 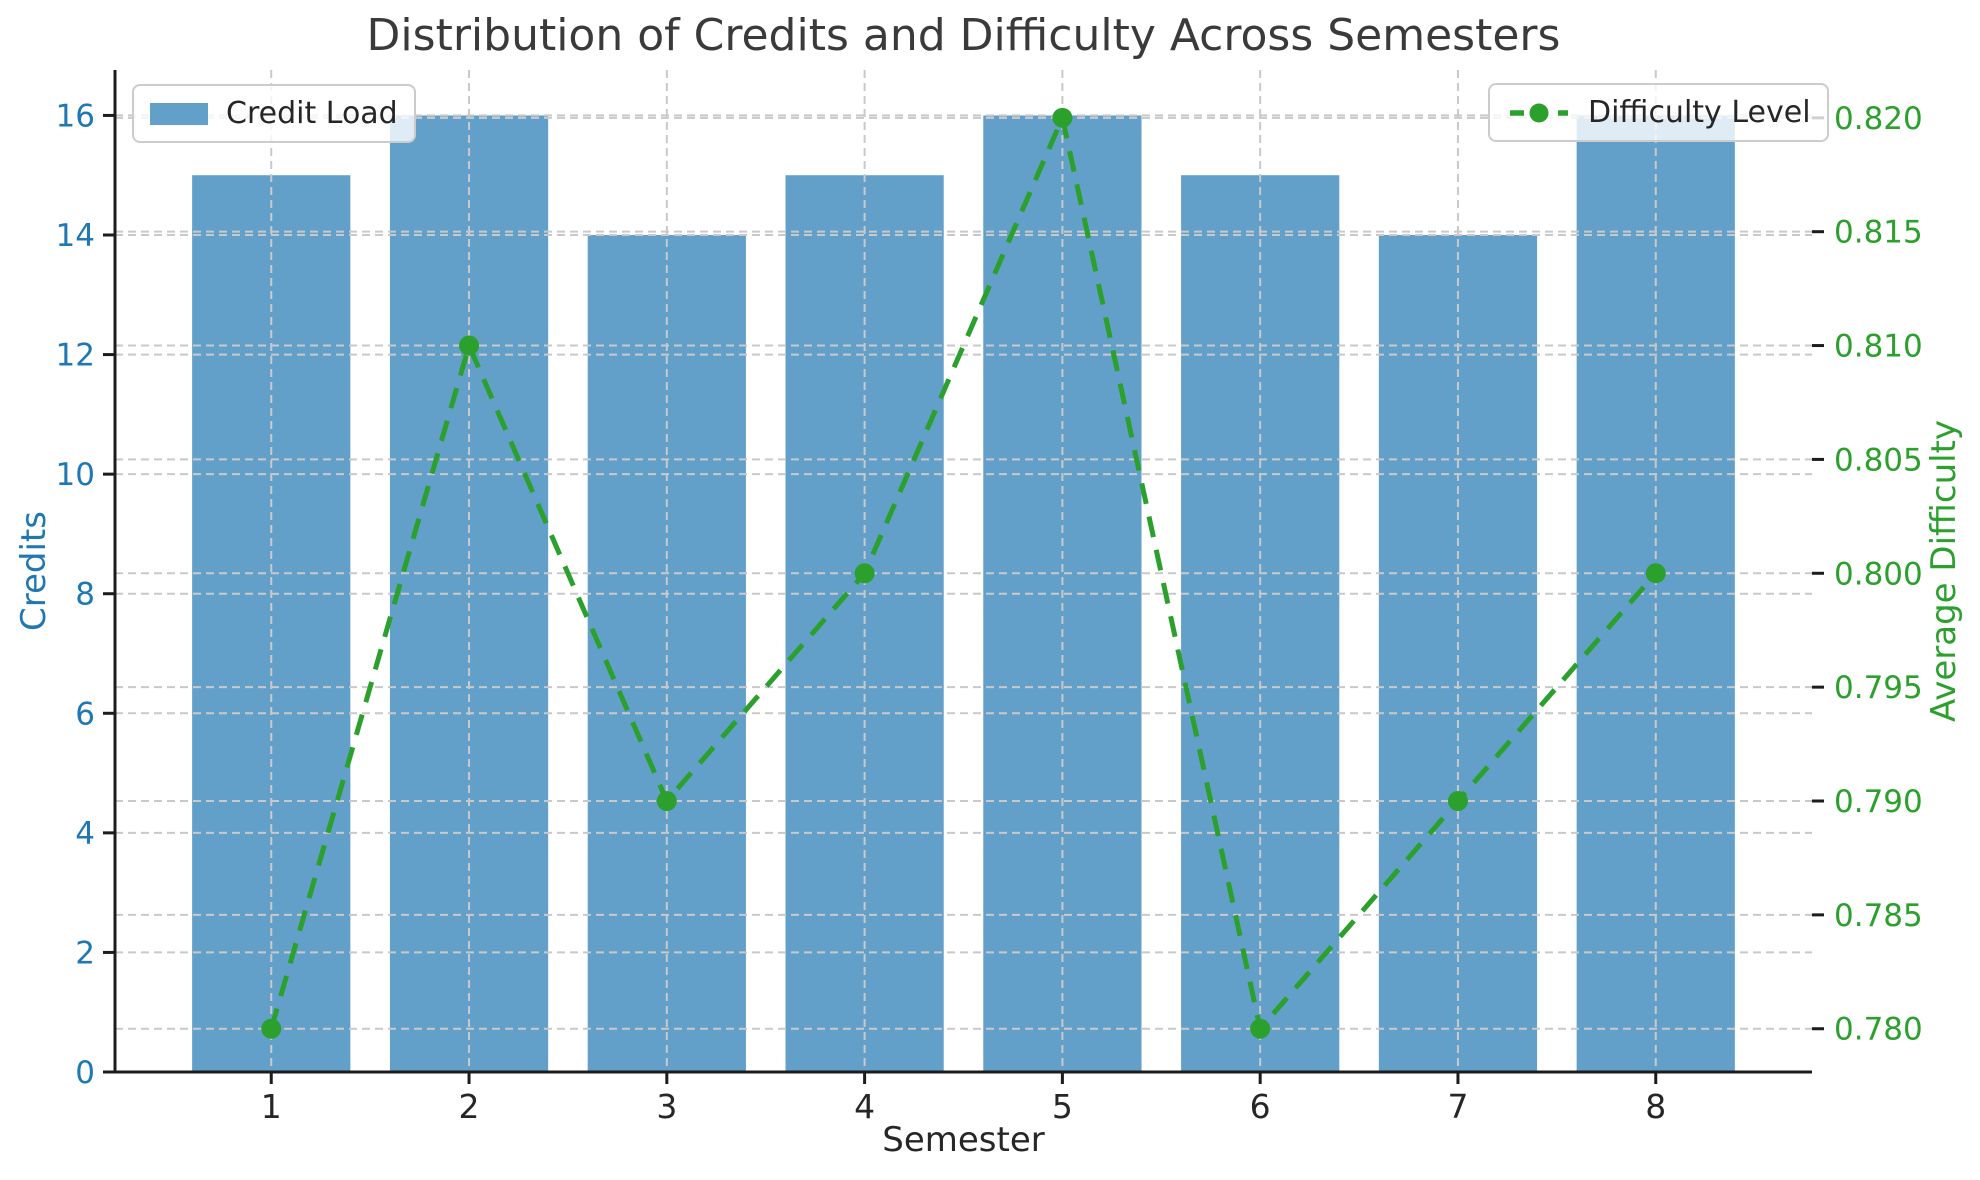 What do you see at coordinates (1878, 802) in the screenshot?
I see `right-tick-label: 0.790` at bounding box center [1878, 802].